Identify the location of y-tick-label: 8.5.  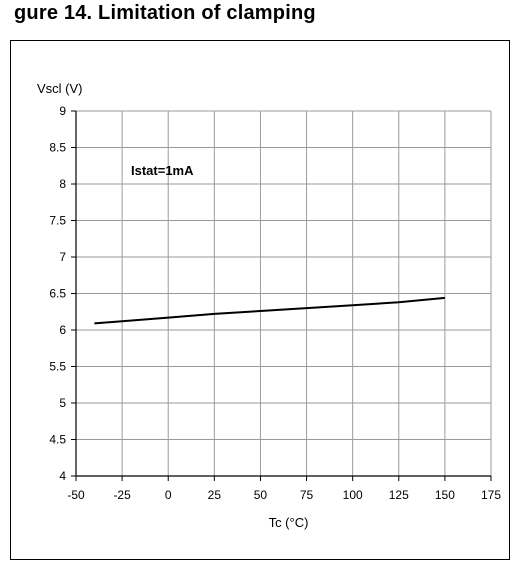
(57, 148).